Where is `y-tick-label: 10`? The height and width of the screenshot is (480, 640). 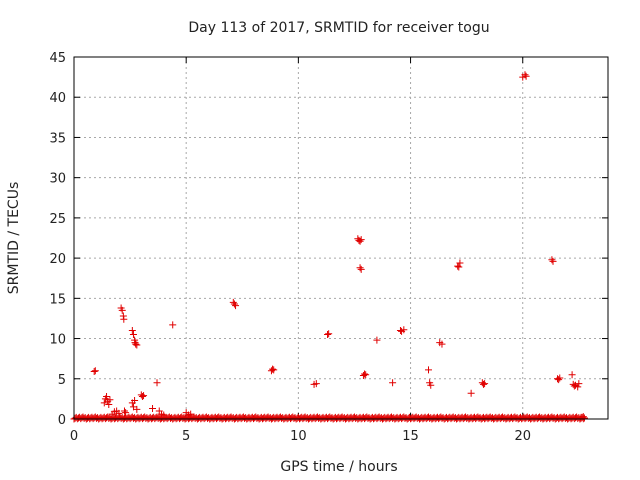
y-tick-label: 10 is located at coordinates (57, 340).